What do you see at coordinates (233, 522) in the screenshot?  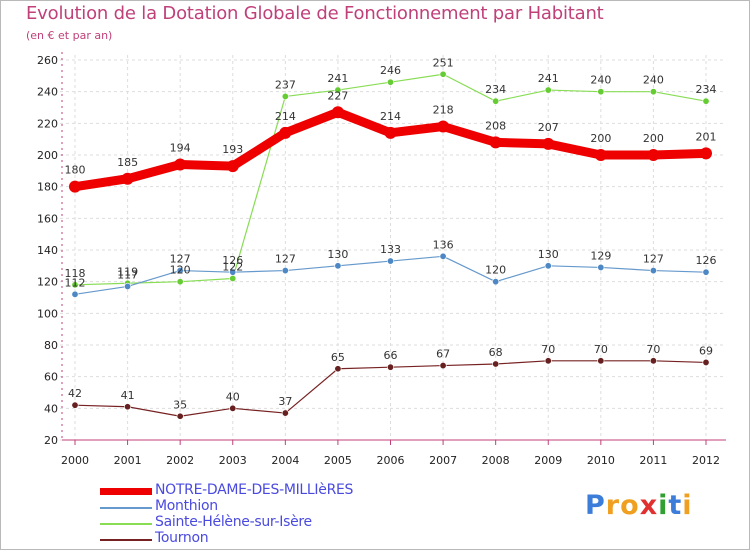 I see `legend-label-sainte-helene: Sainte-Hélène-sur-Isère` at bounding box center [233, 522].